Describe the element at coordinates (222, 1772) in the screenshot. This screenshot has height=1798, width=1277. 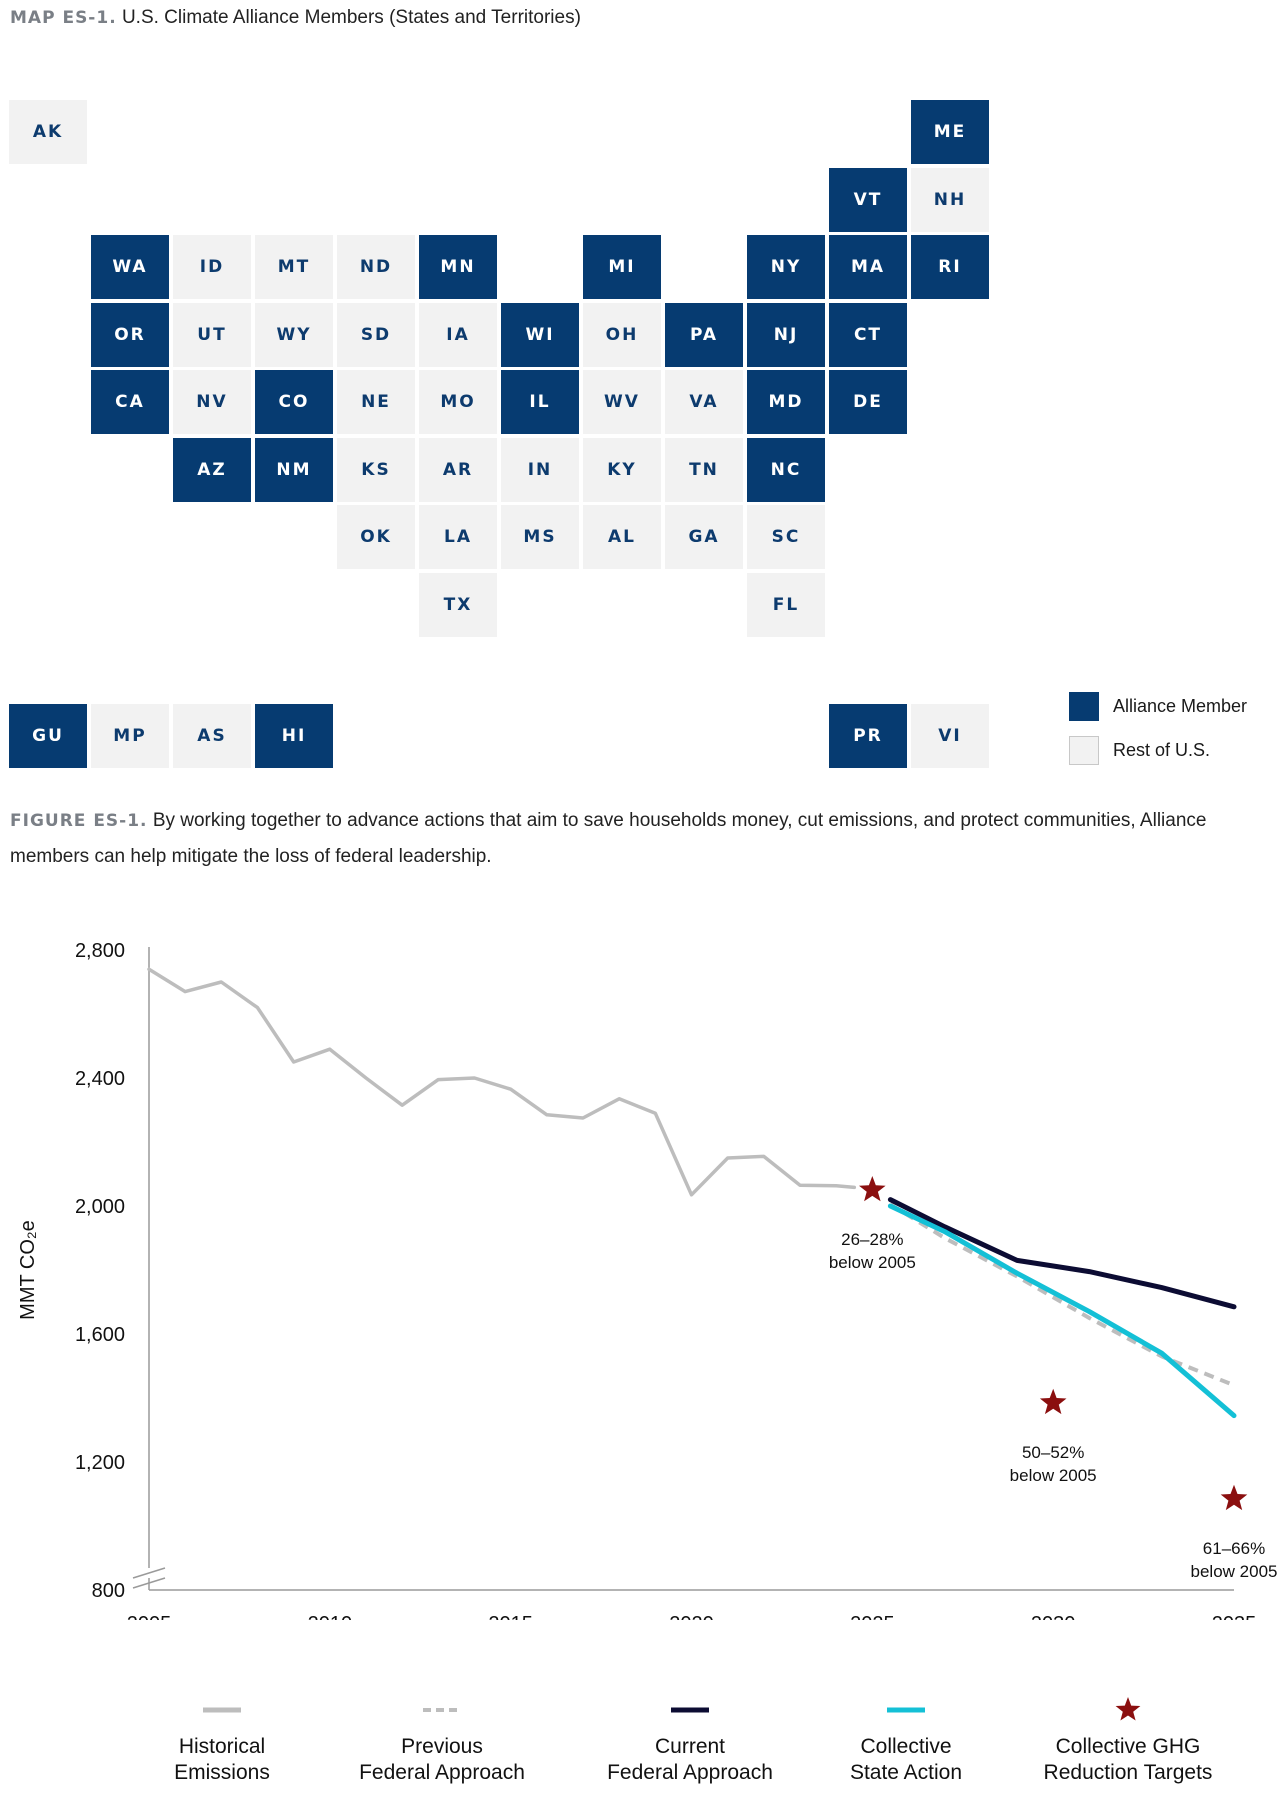
I see `legend-label-line2: Emissions` at that location.